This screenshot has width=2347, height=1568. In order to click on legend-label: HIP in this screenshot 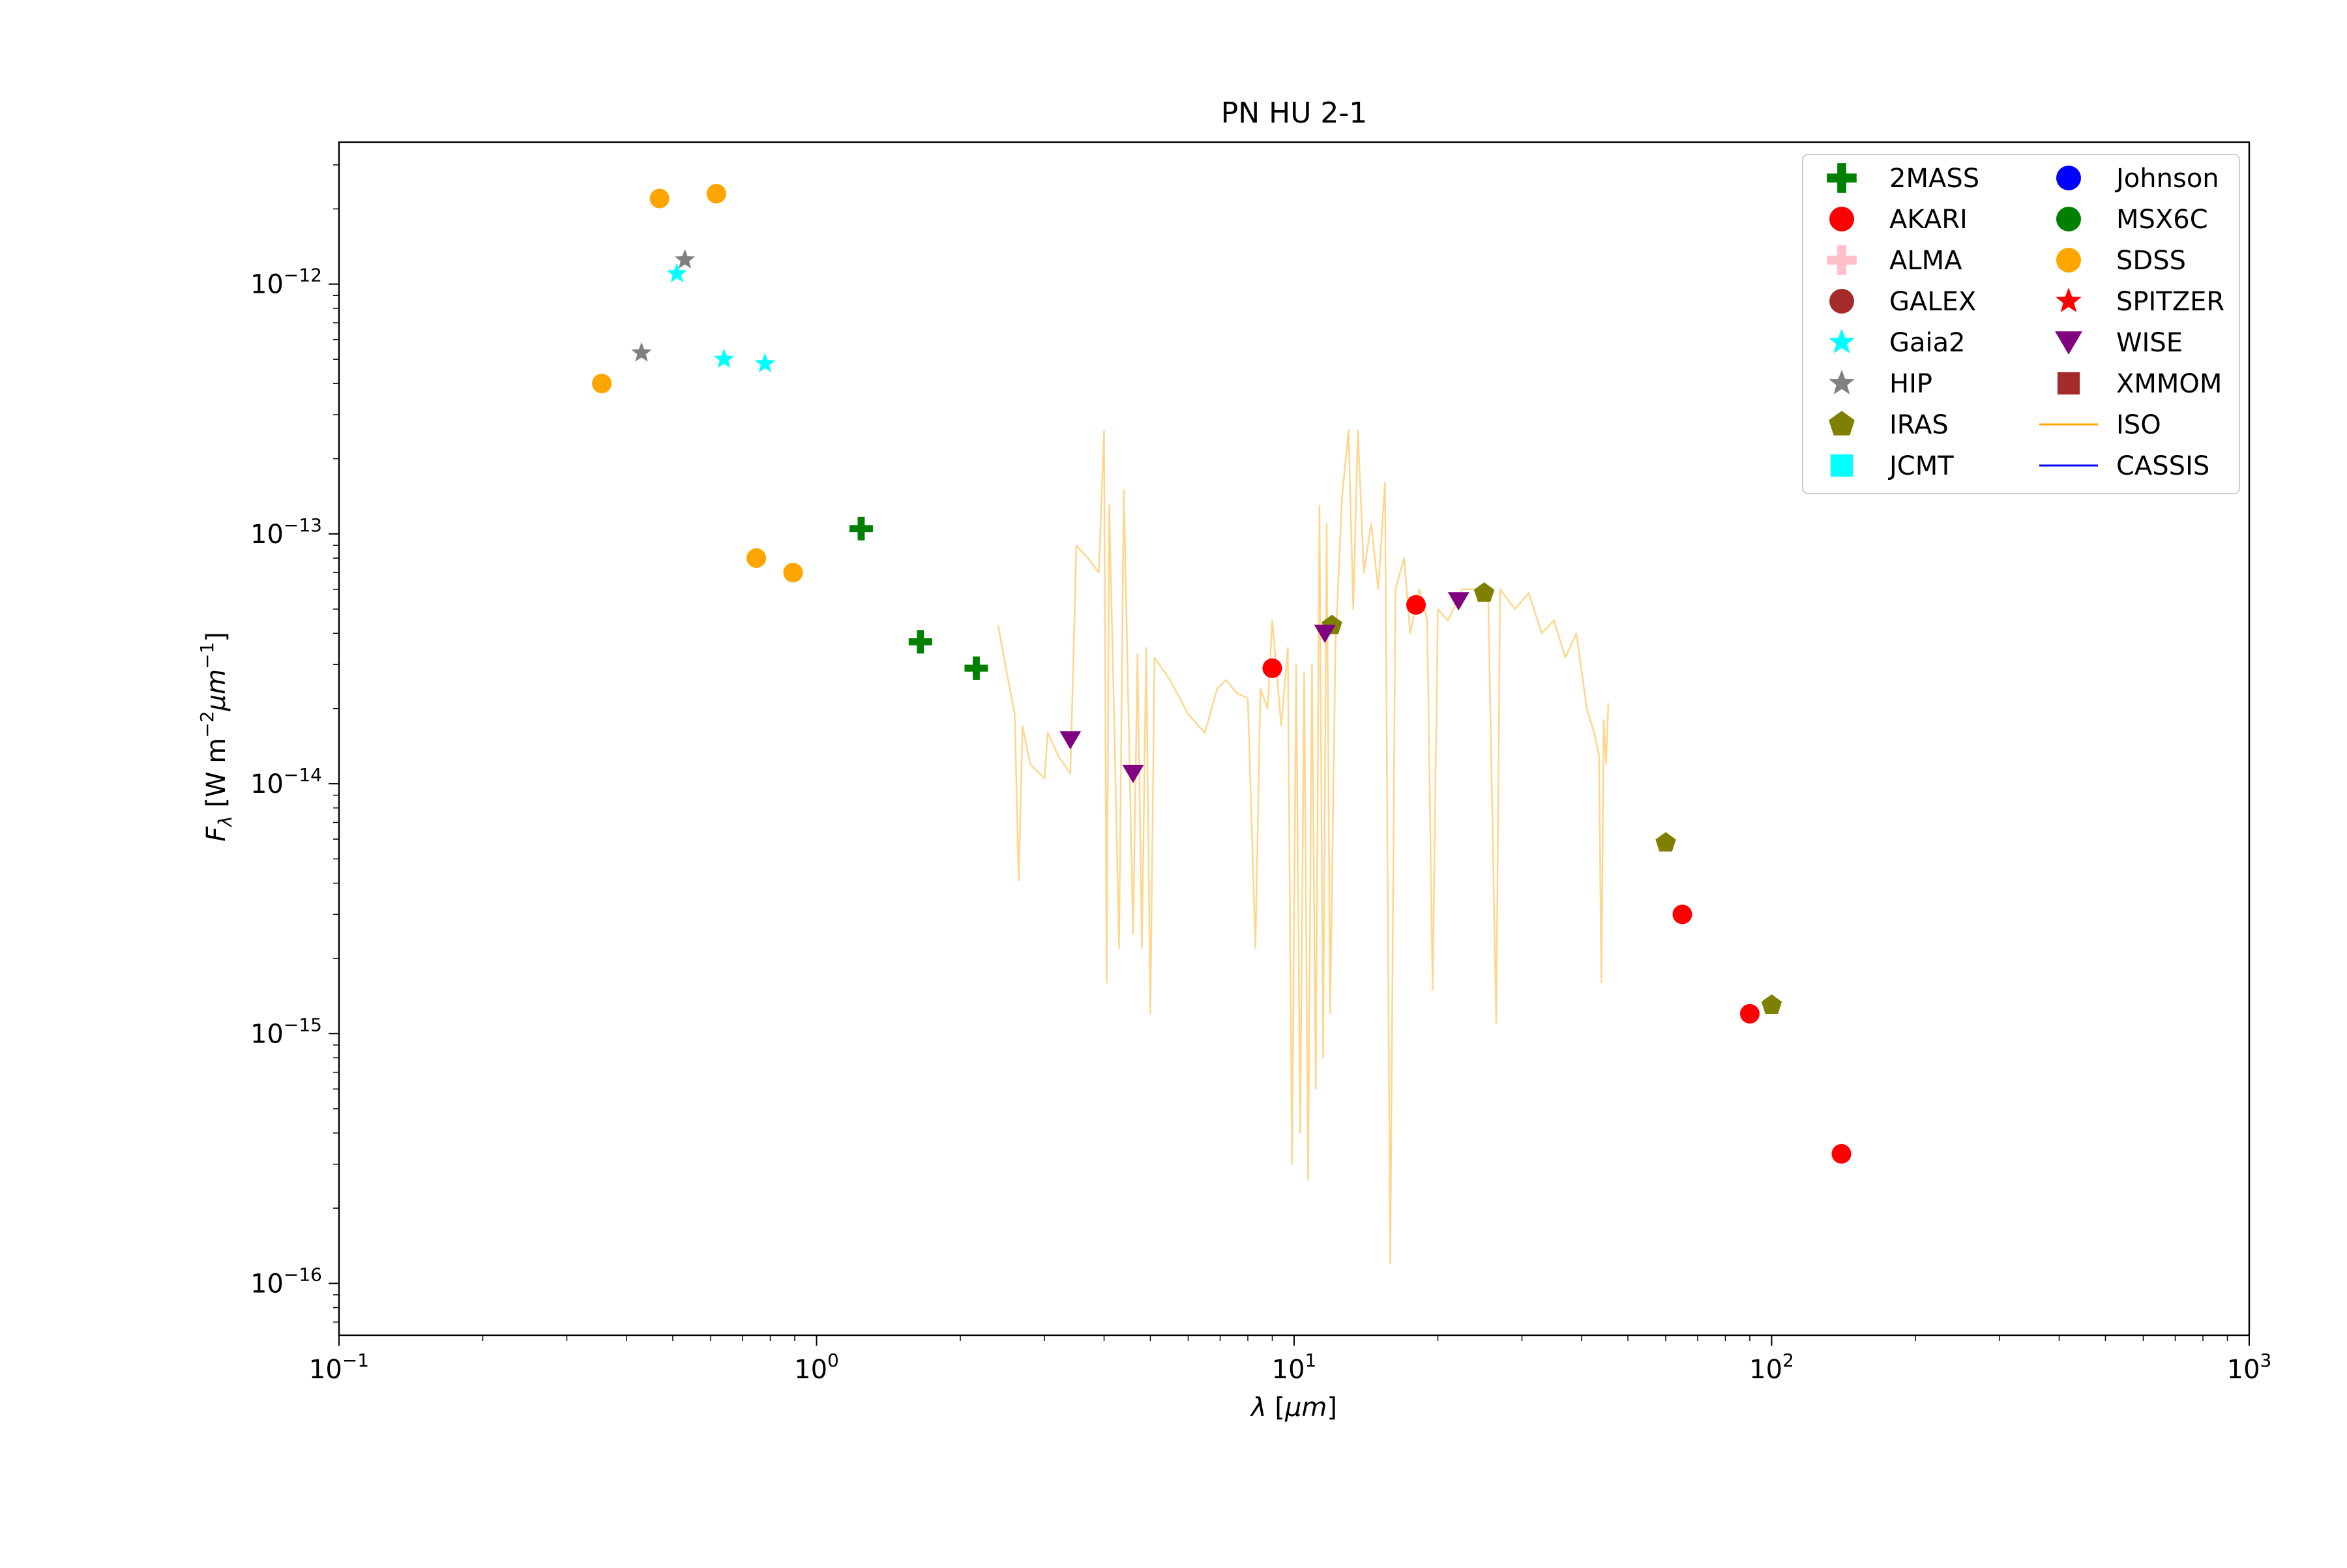, I will do `click(1910, 384)`.